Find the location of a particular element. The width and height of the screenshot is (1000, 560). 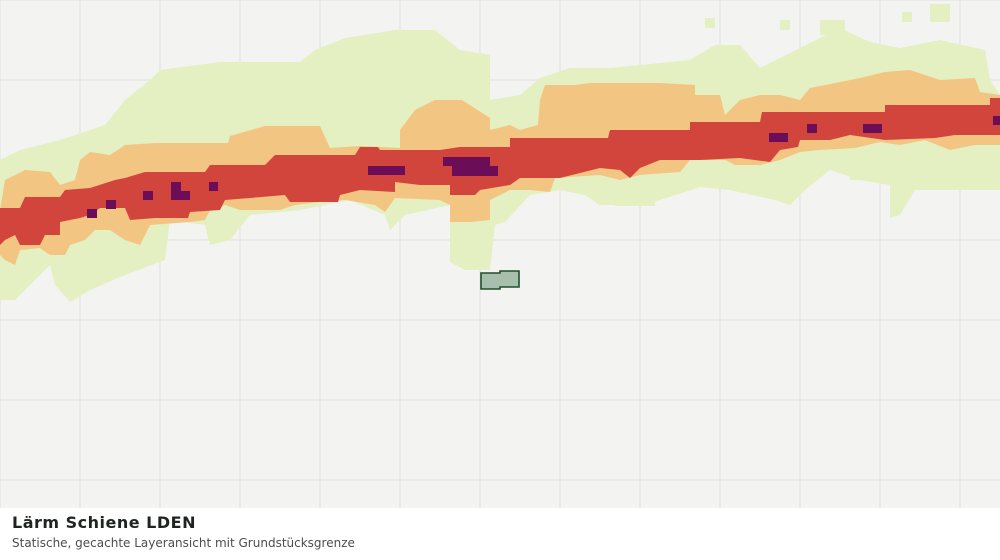

layer-title: Lärm Schiene LDEN is located at coordinates (104, 522).